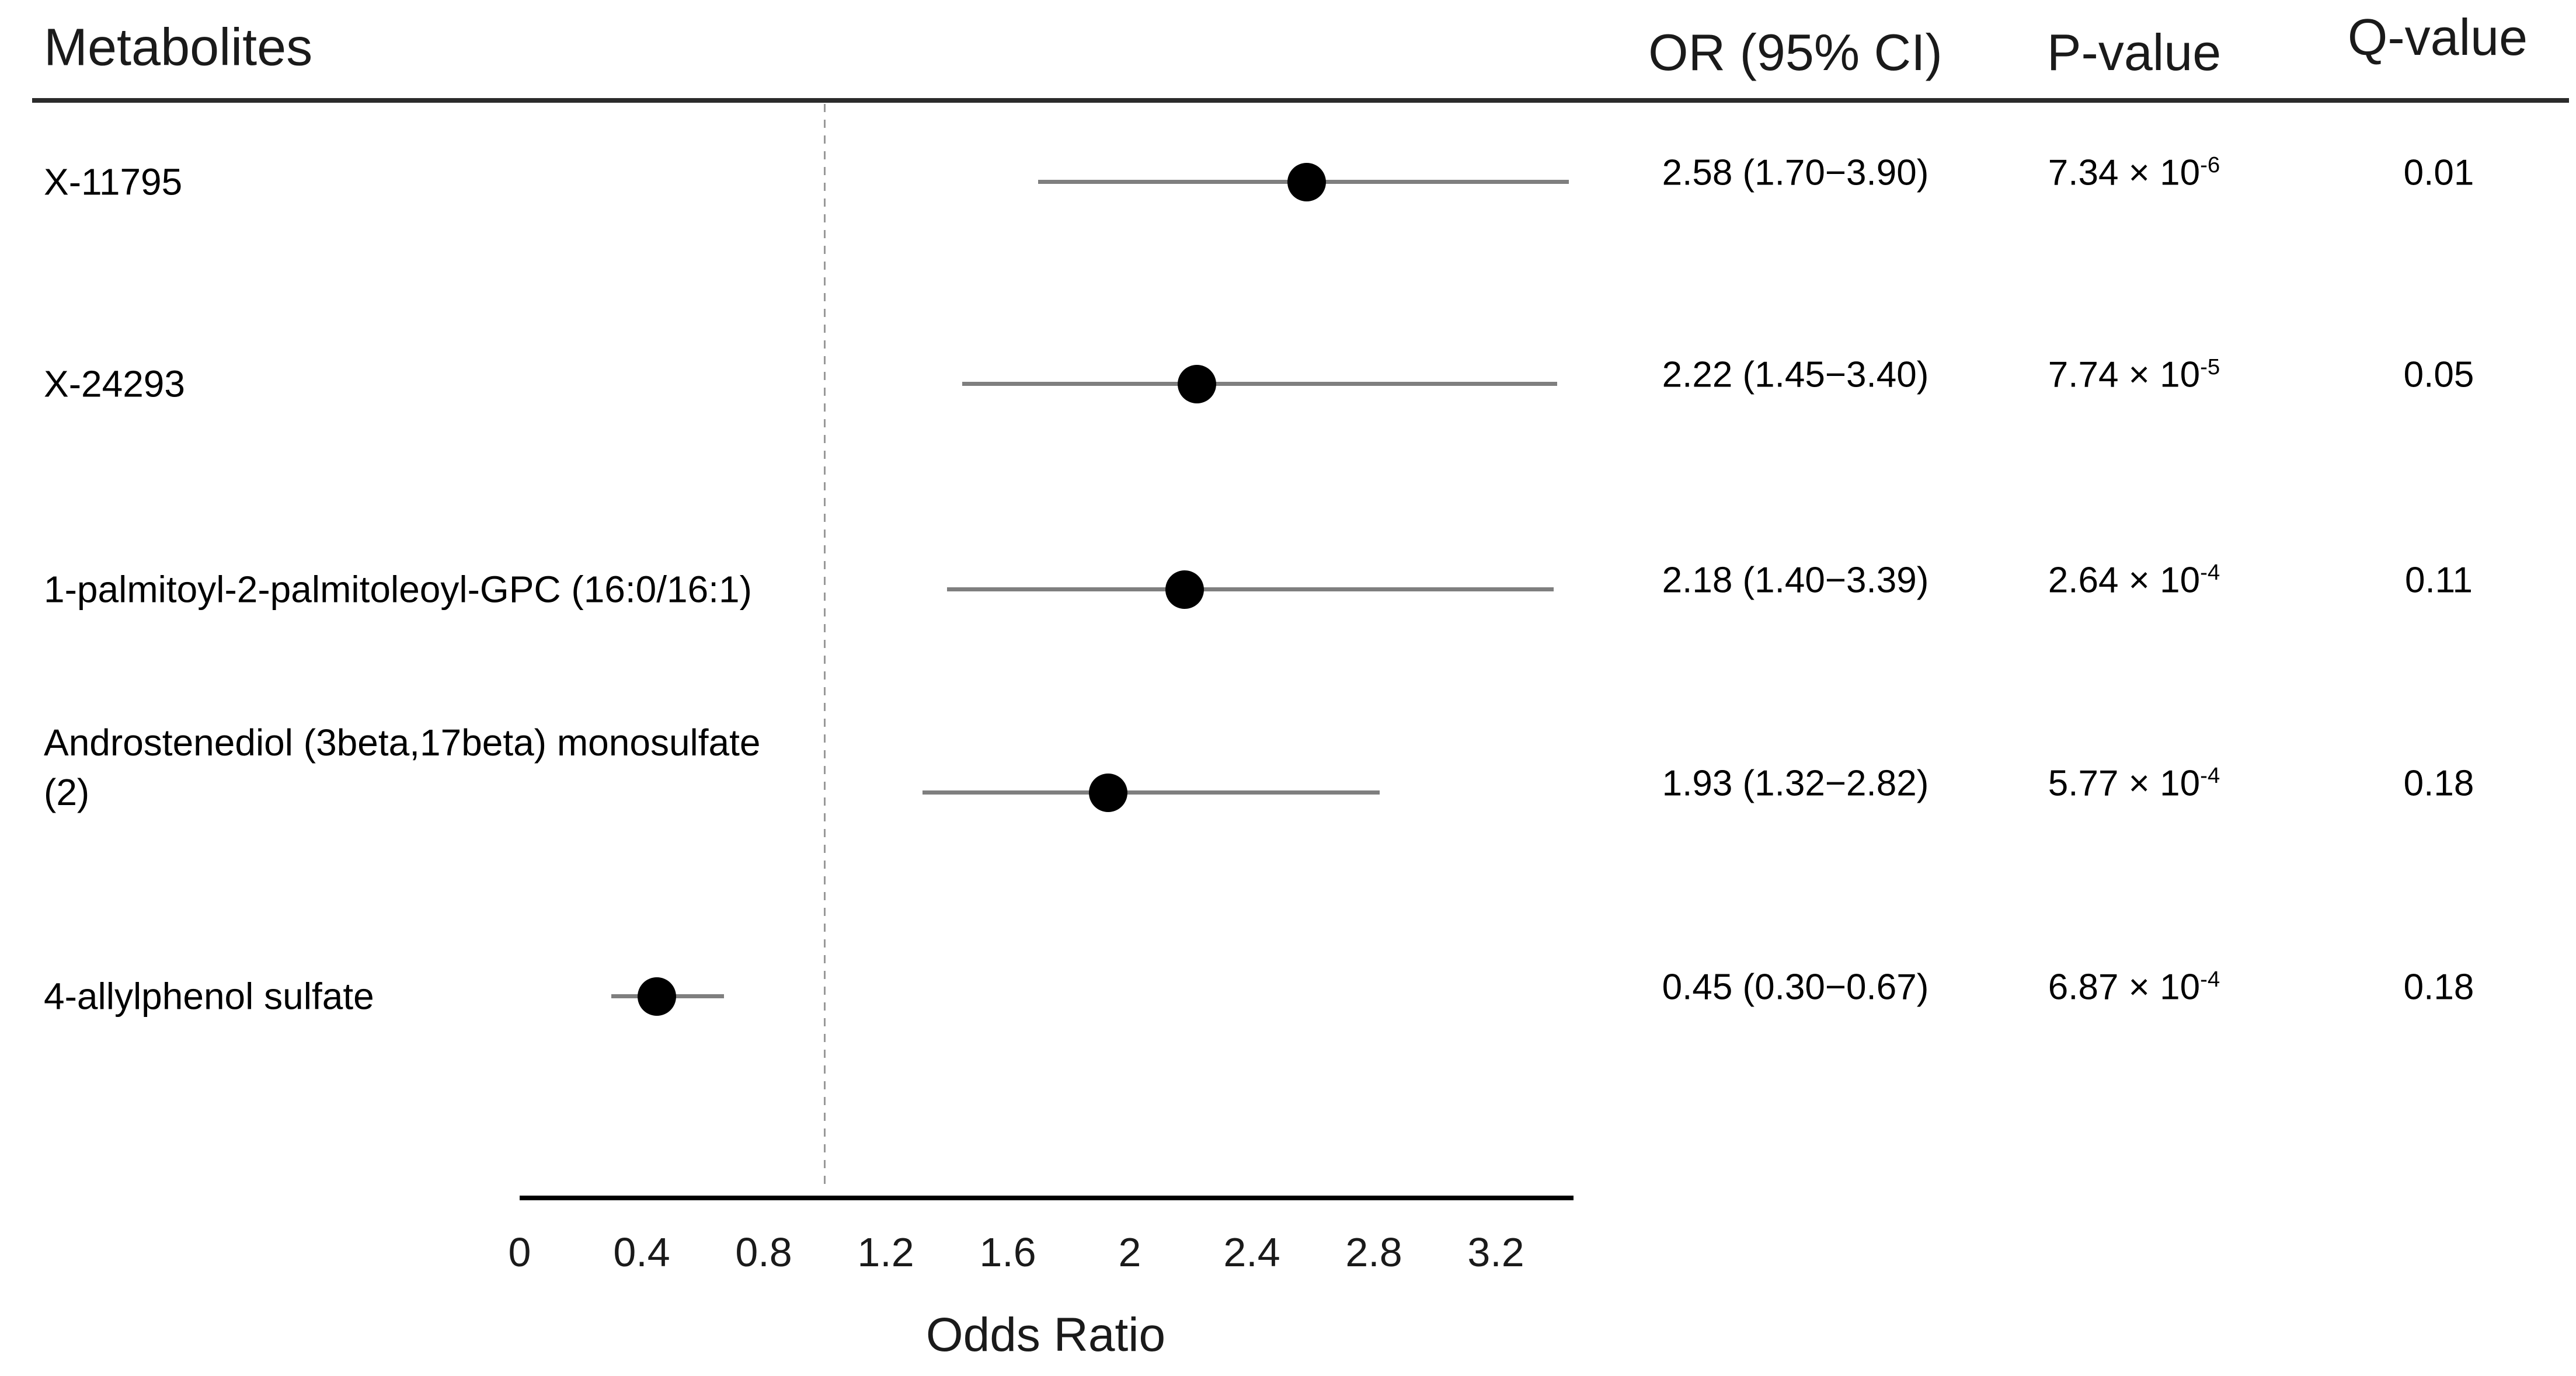  I want to click on metabolite-label-line: 4-allylphenol sulfate, so click(209, 996).